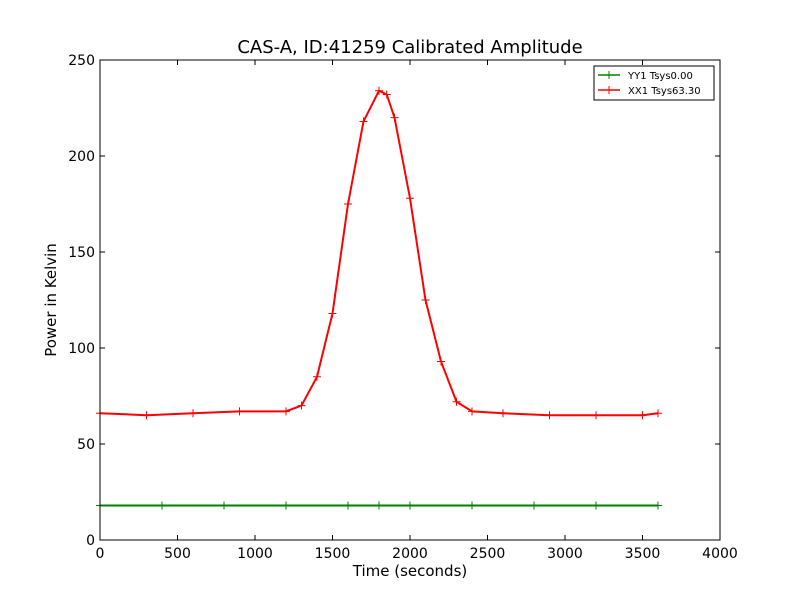 The height and width of the screenshot is (600, 800). I want to click on x-tick-label: 1500, so click(333, 554).